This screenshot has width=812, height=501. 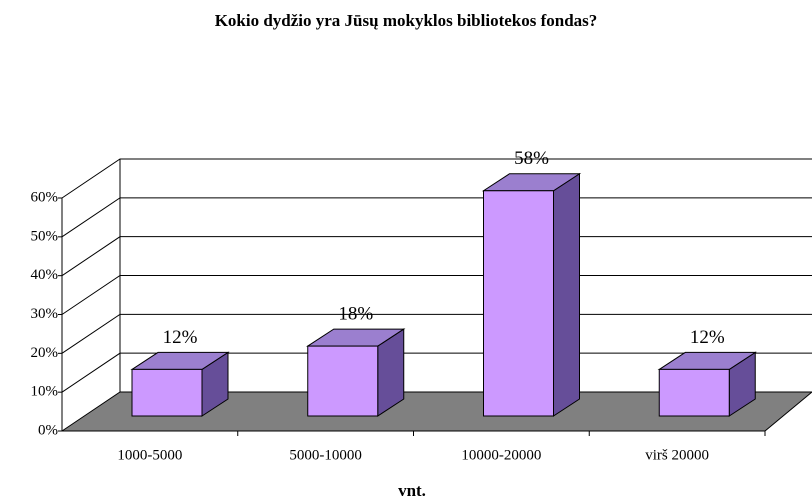 I want to click on value-label: 18%, so click(x=355, y=313).